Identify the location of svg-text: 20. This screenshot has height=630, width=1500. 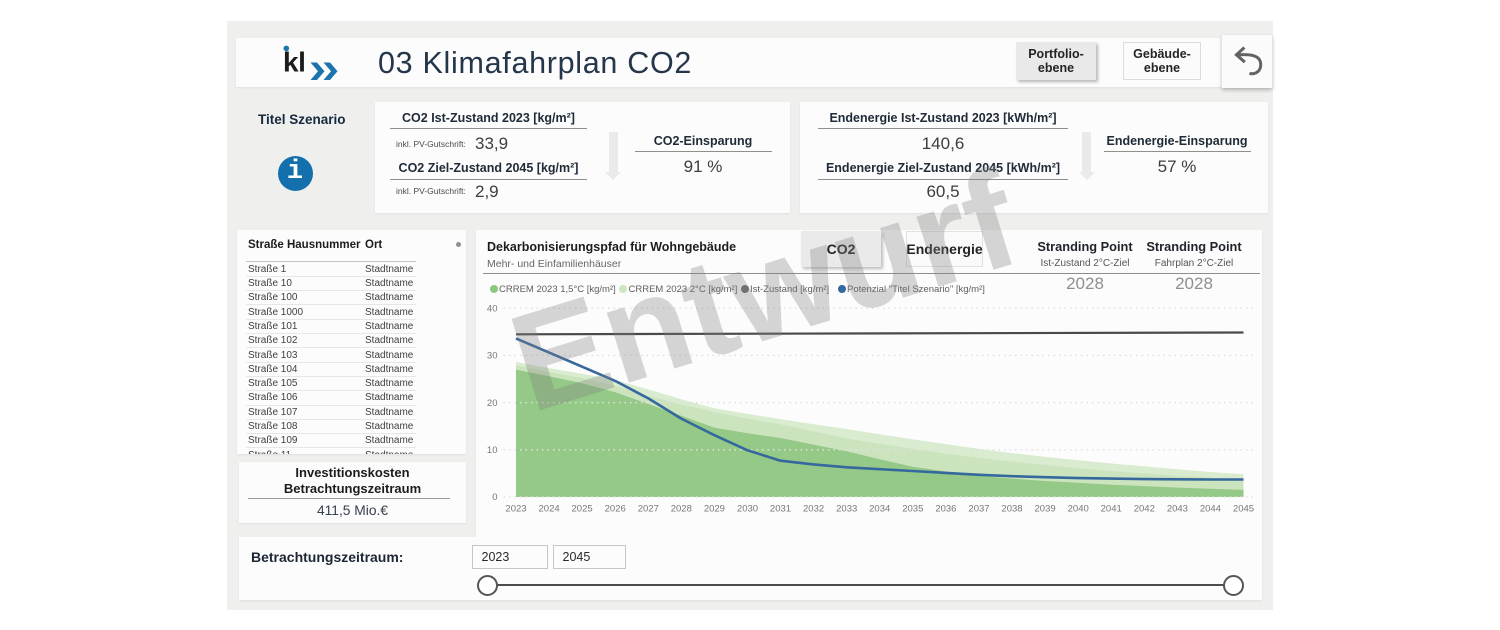
(492, 403).